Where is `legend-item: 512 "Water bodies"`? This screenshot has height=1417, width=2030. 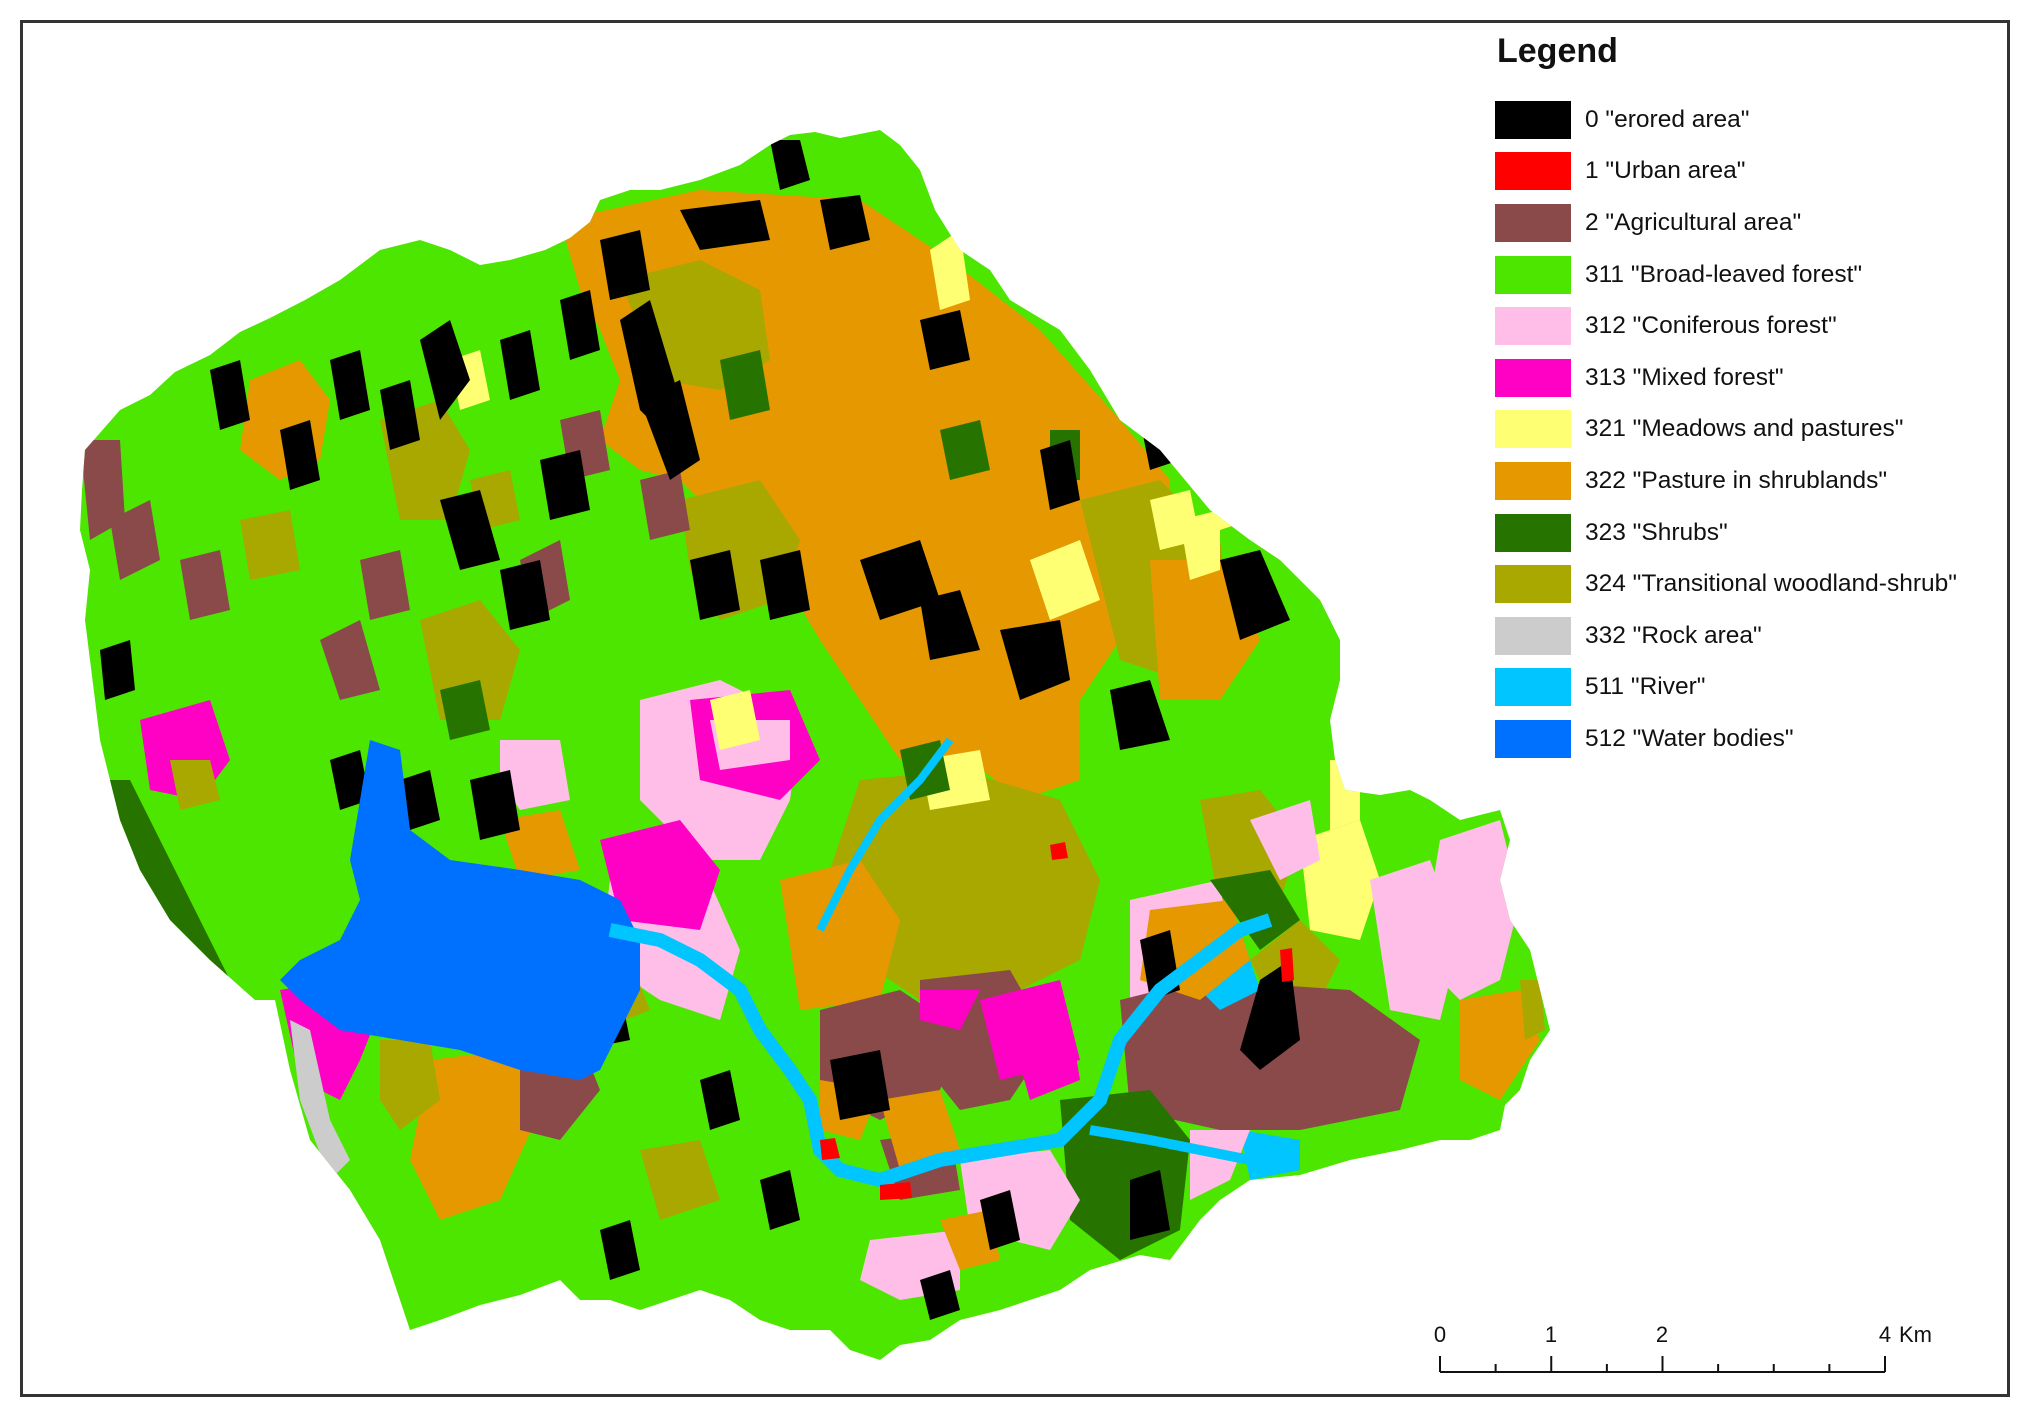
legend-item: 512 "Water bodies" is located at coordinates (1755, 739).